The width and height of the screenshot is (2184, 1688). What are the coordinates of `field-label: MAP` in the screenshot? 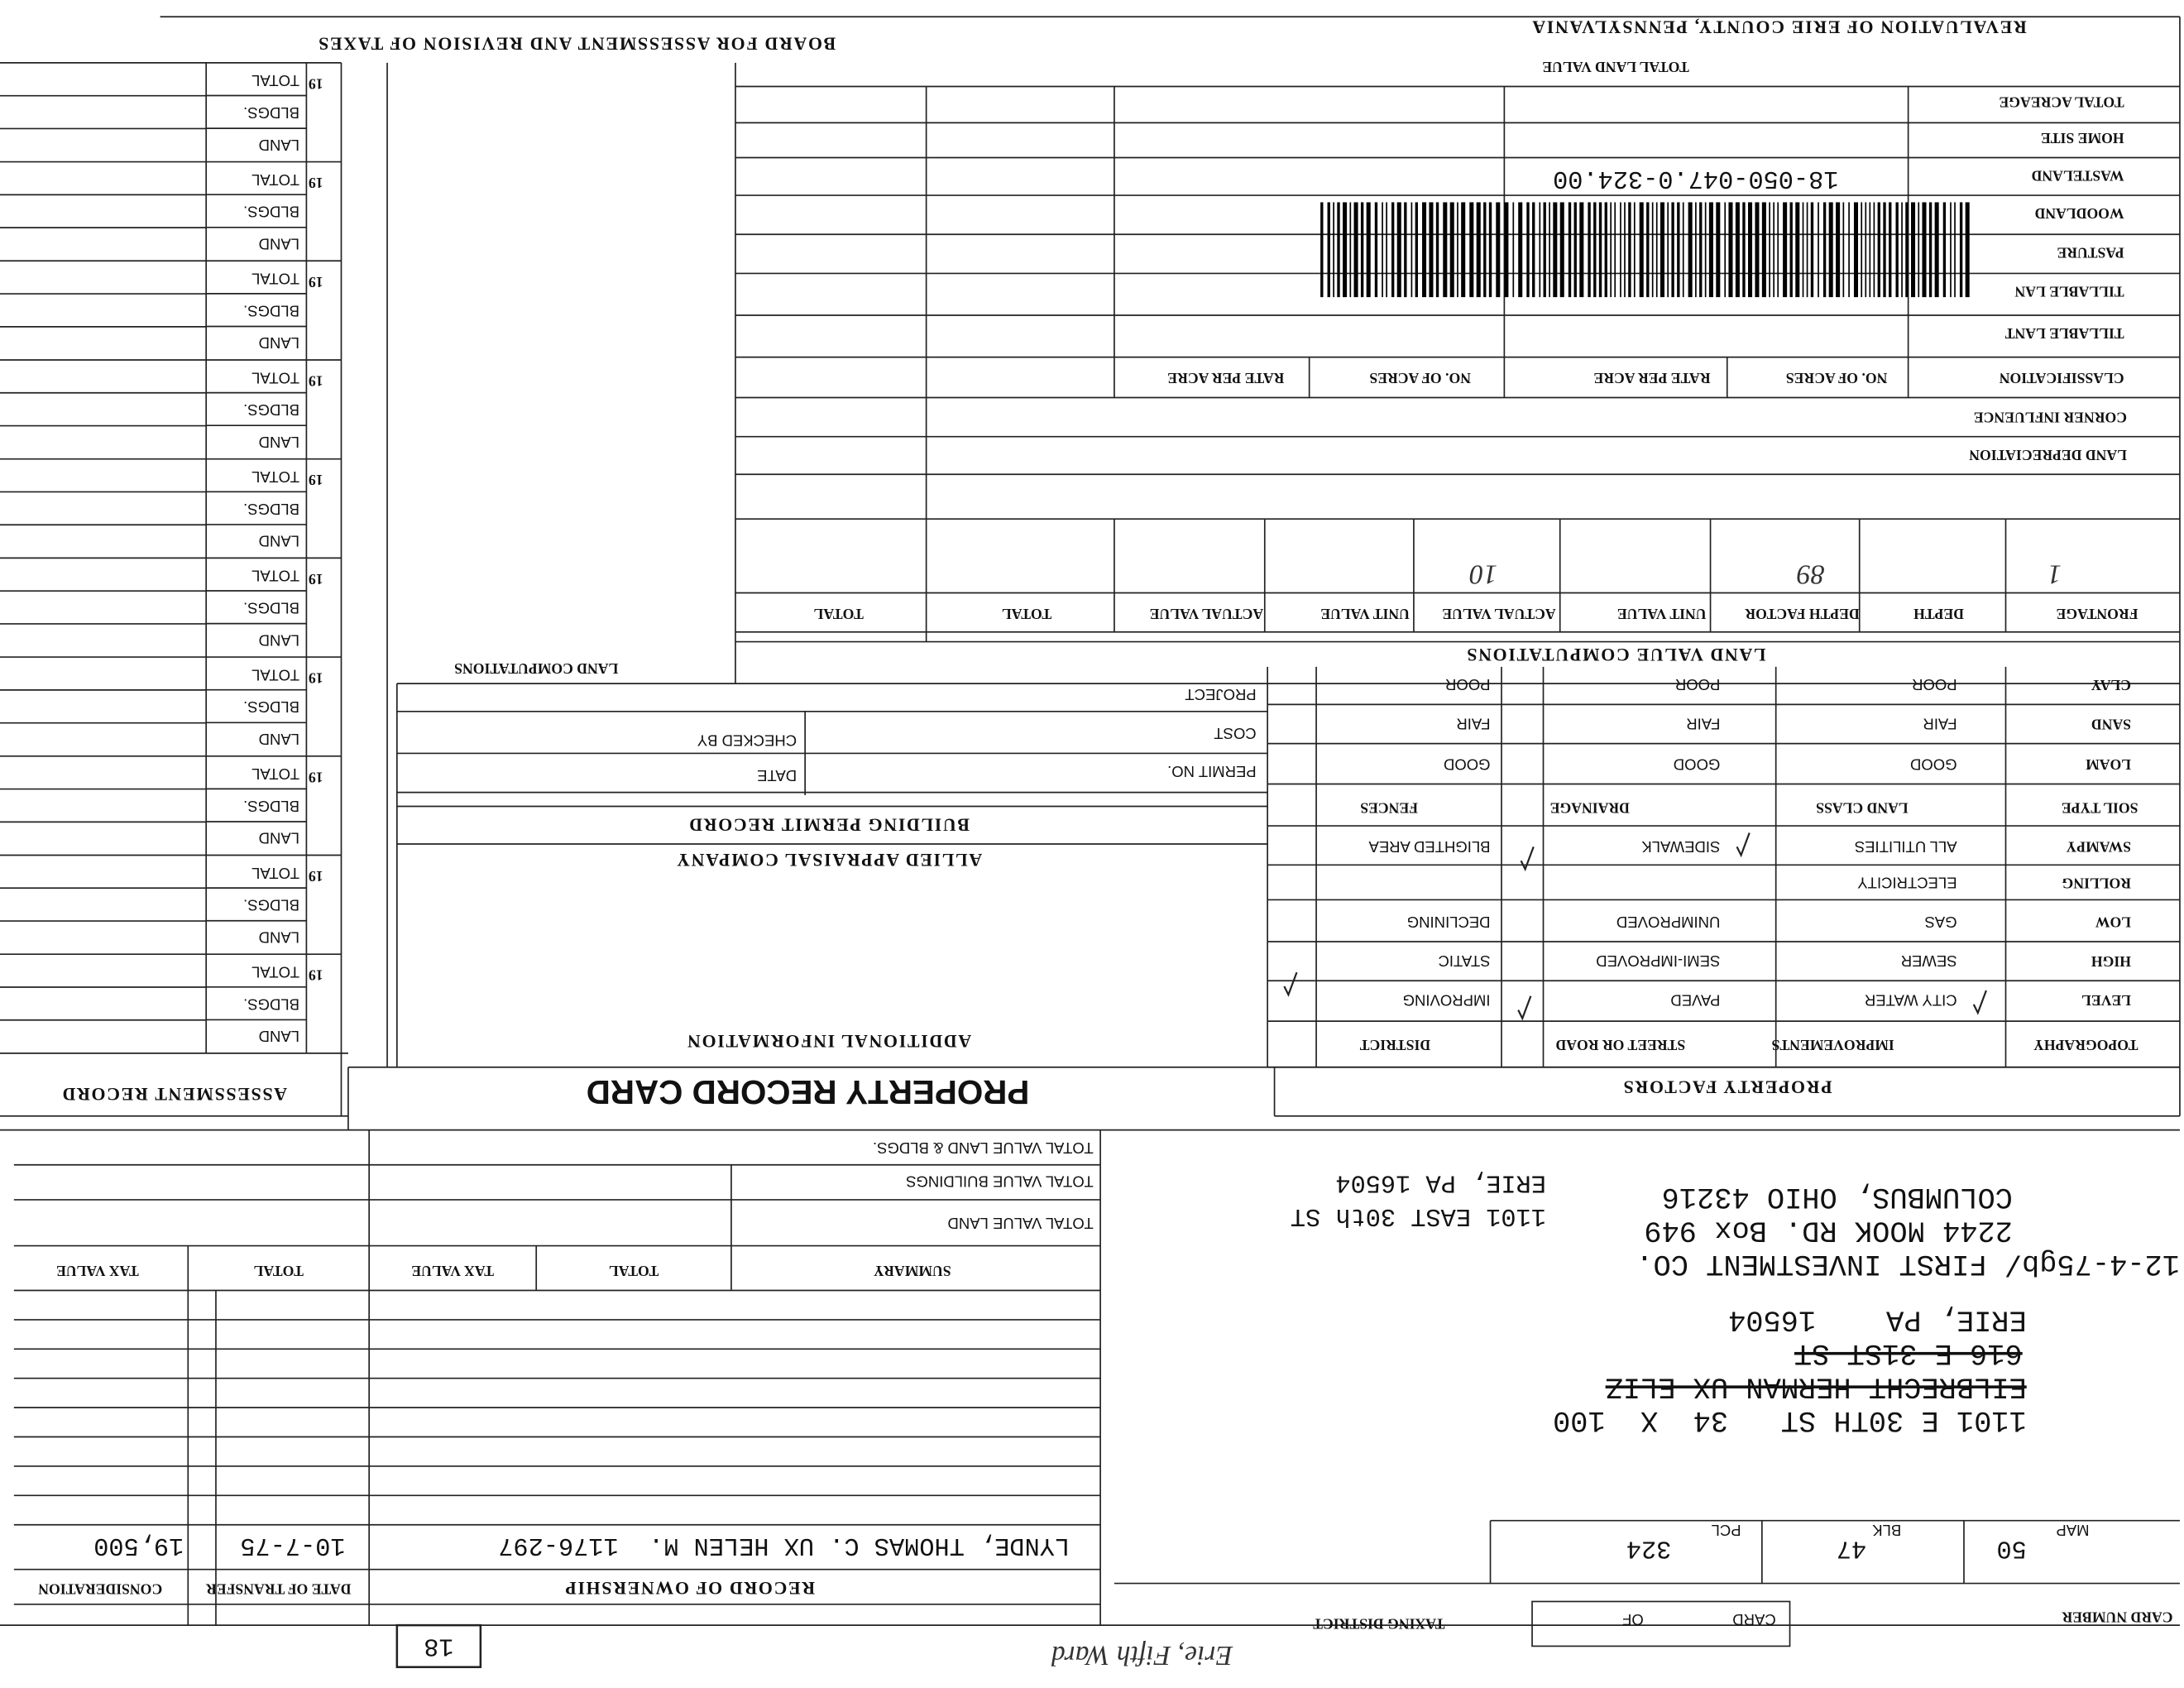 It's located at (2072, 1530).